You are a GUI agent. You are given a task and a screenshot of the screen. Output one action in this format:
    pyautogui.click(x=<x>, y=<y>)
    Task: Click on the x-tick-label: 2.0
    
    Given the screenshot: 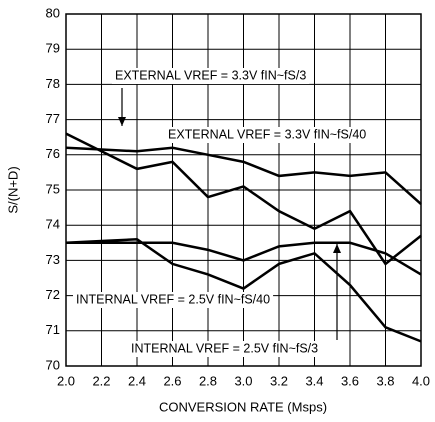 What is the action you would take?
    pyautogui.click(x=66, y=380)
    